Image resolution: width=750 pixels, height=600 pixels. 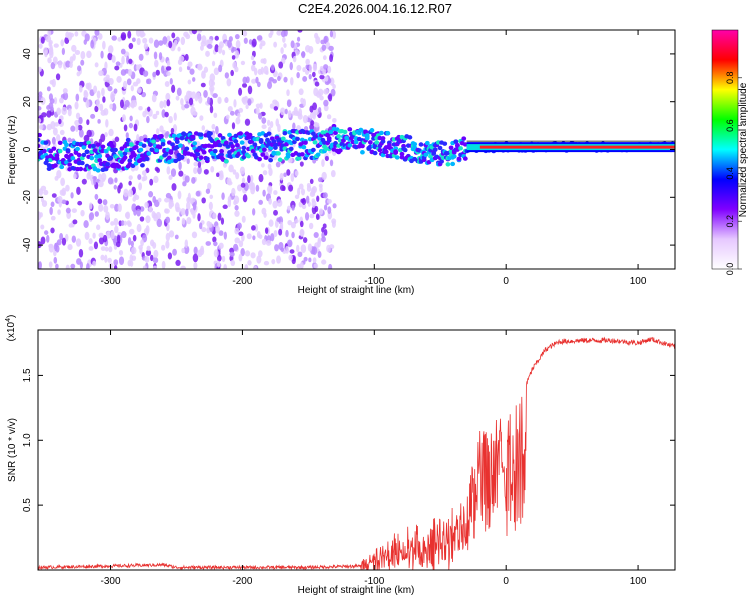 What do you see at coordinates (242, 281) in the screenshot?
I see `spectrogram-x-tick-label: -200` at bounding box center [242, 281].